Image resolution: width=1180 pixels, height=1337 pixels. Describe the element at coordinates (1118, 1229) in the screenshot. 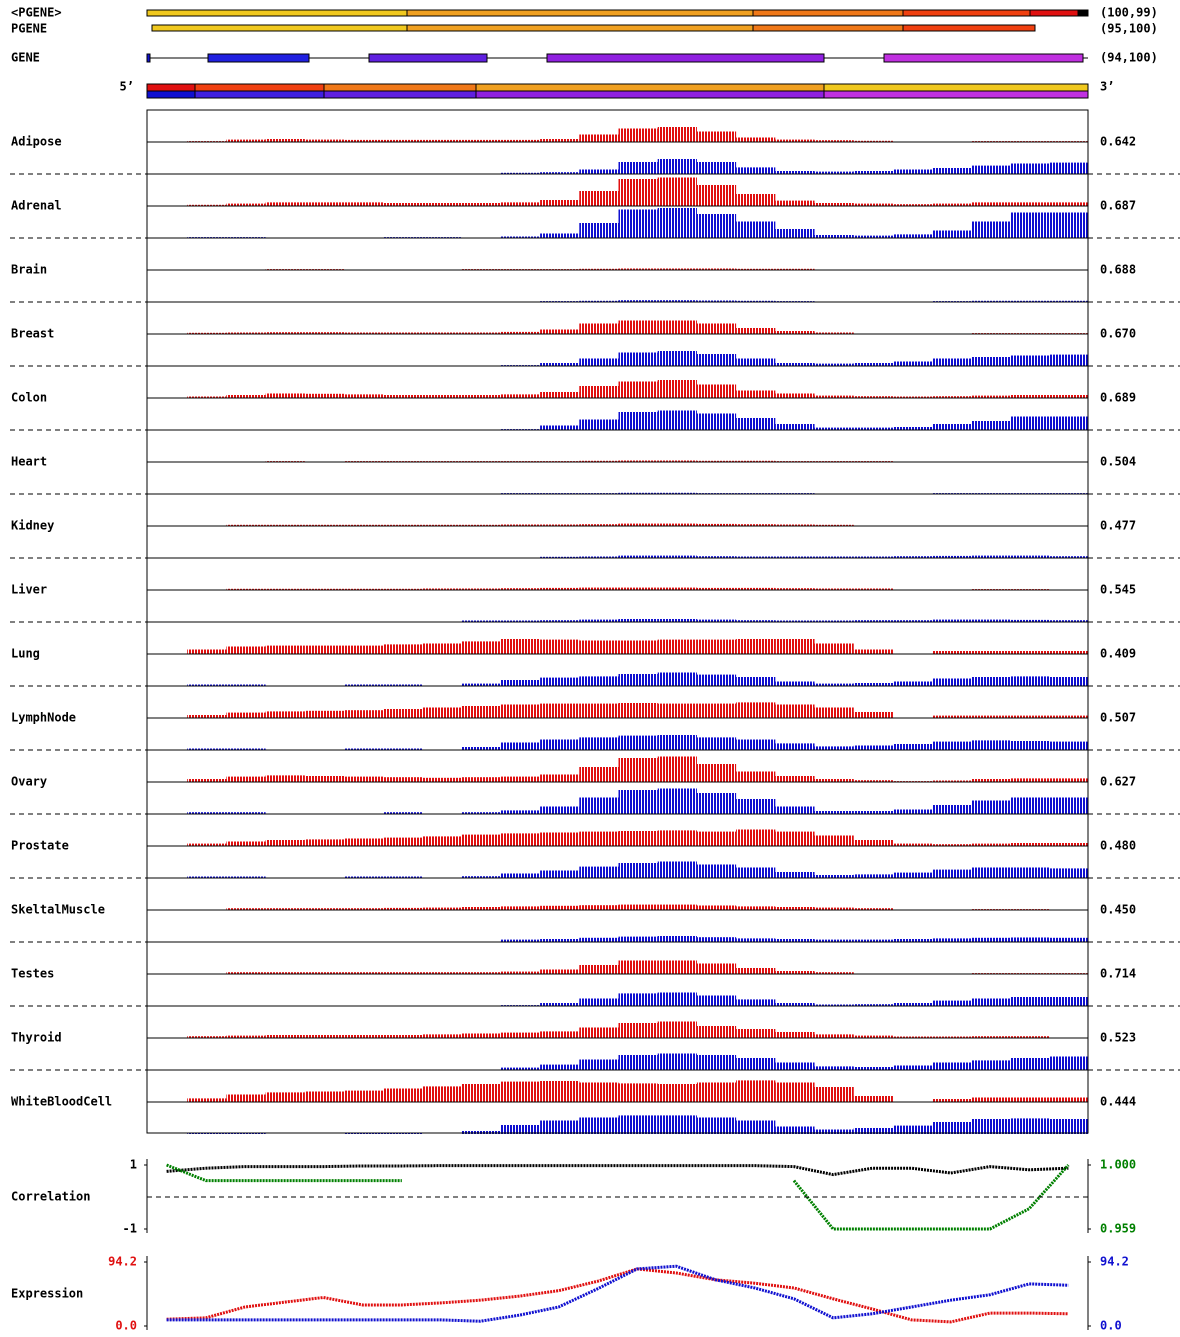

I see `tick-label: 0.959` at that location.